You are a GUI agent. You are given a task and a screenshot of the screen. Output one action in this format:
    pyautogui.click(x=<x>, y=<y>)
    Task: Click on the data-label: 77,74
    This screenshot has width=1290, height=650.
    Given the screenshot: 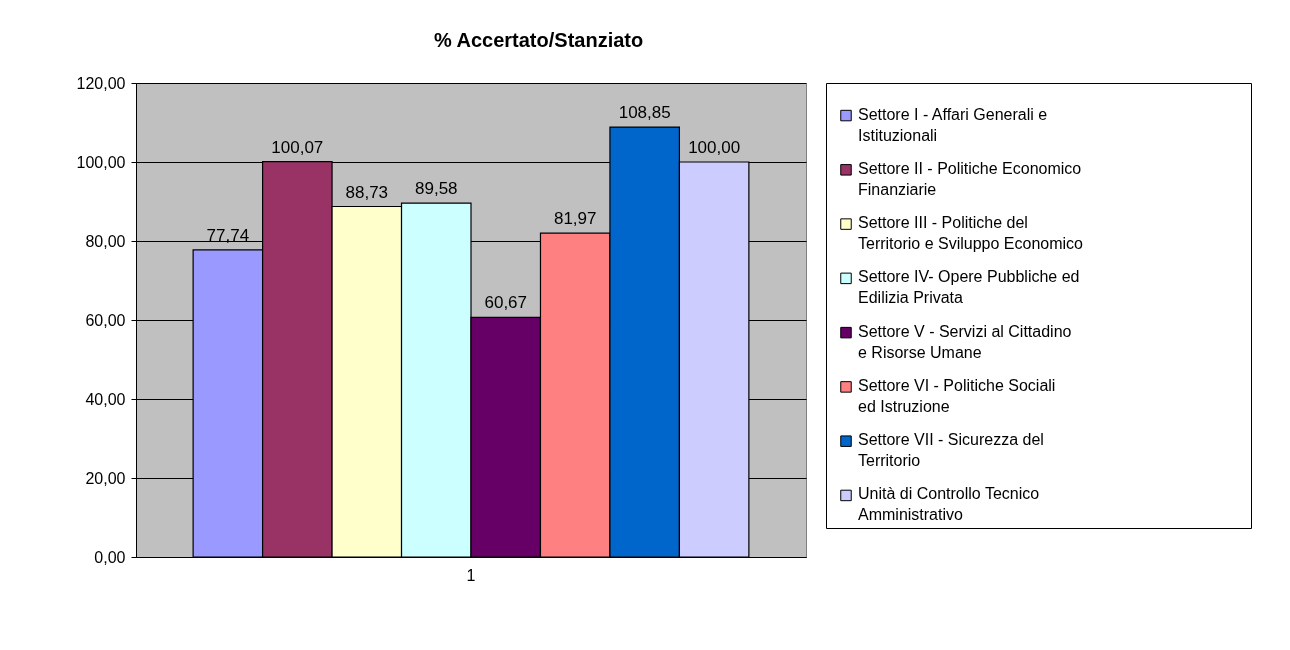 What is the action you would take?
    pyautogui.click(x=228, y=235)
    